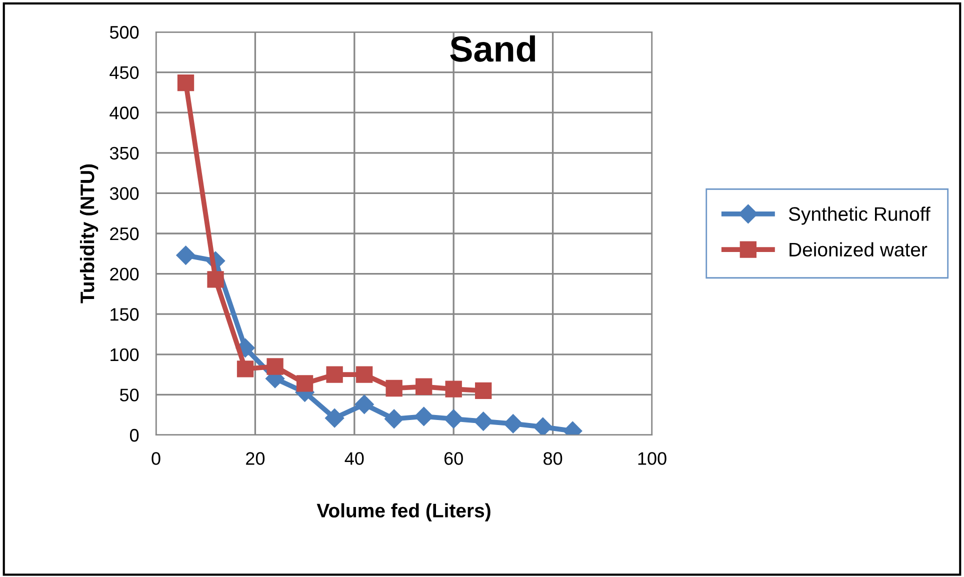 The height and width of the screenshot is (577, 964). Describe the element at coordinates (156, 458) in the screenshot. I see `x-tick-label: 0` at that location.